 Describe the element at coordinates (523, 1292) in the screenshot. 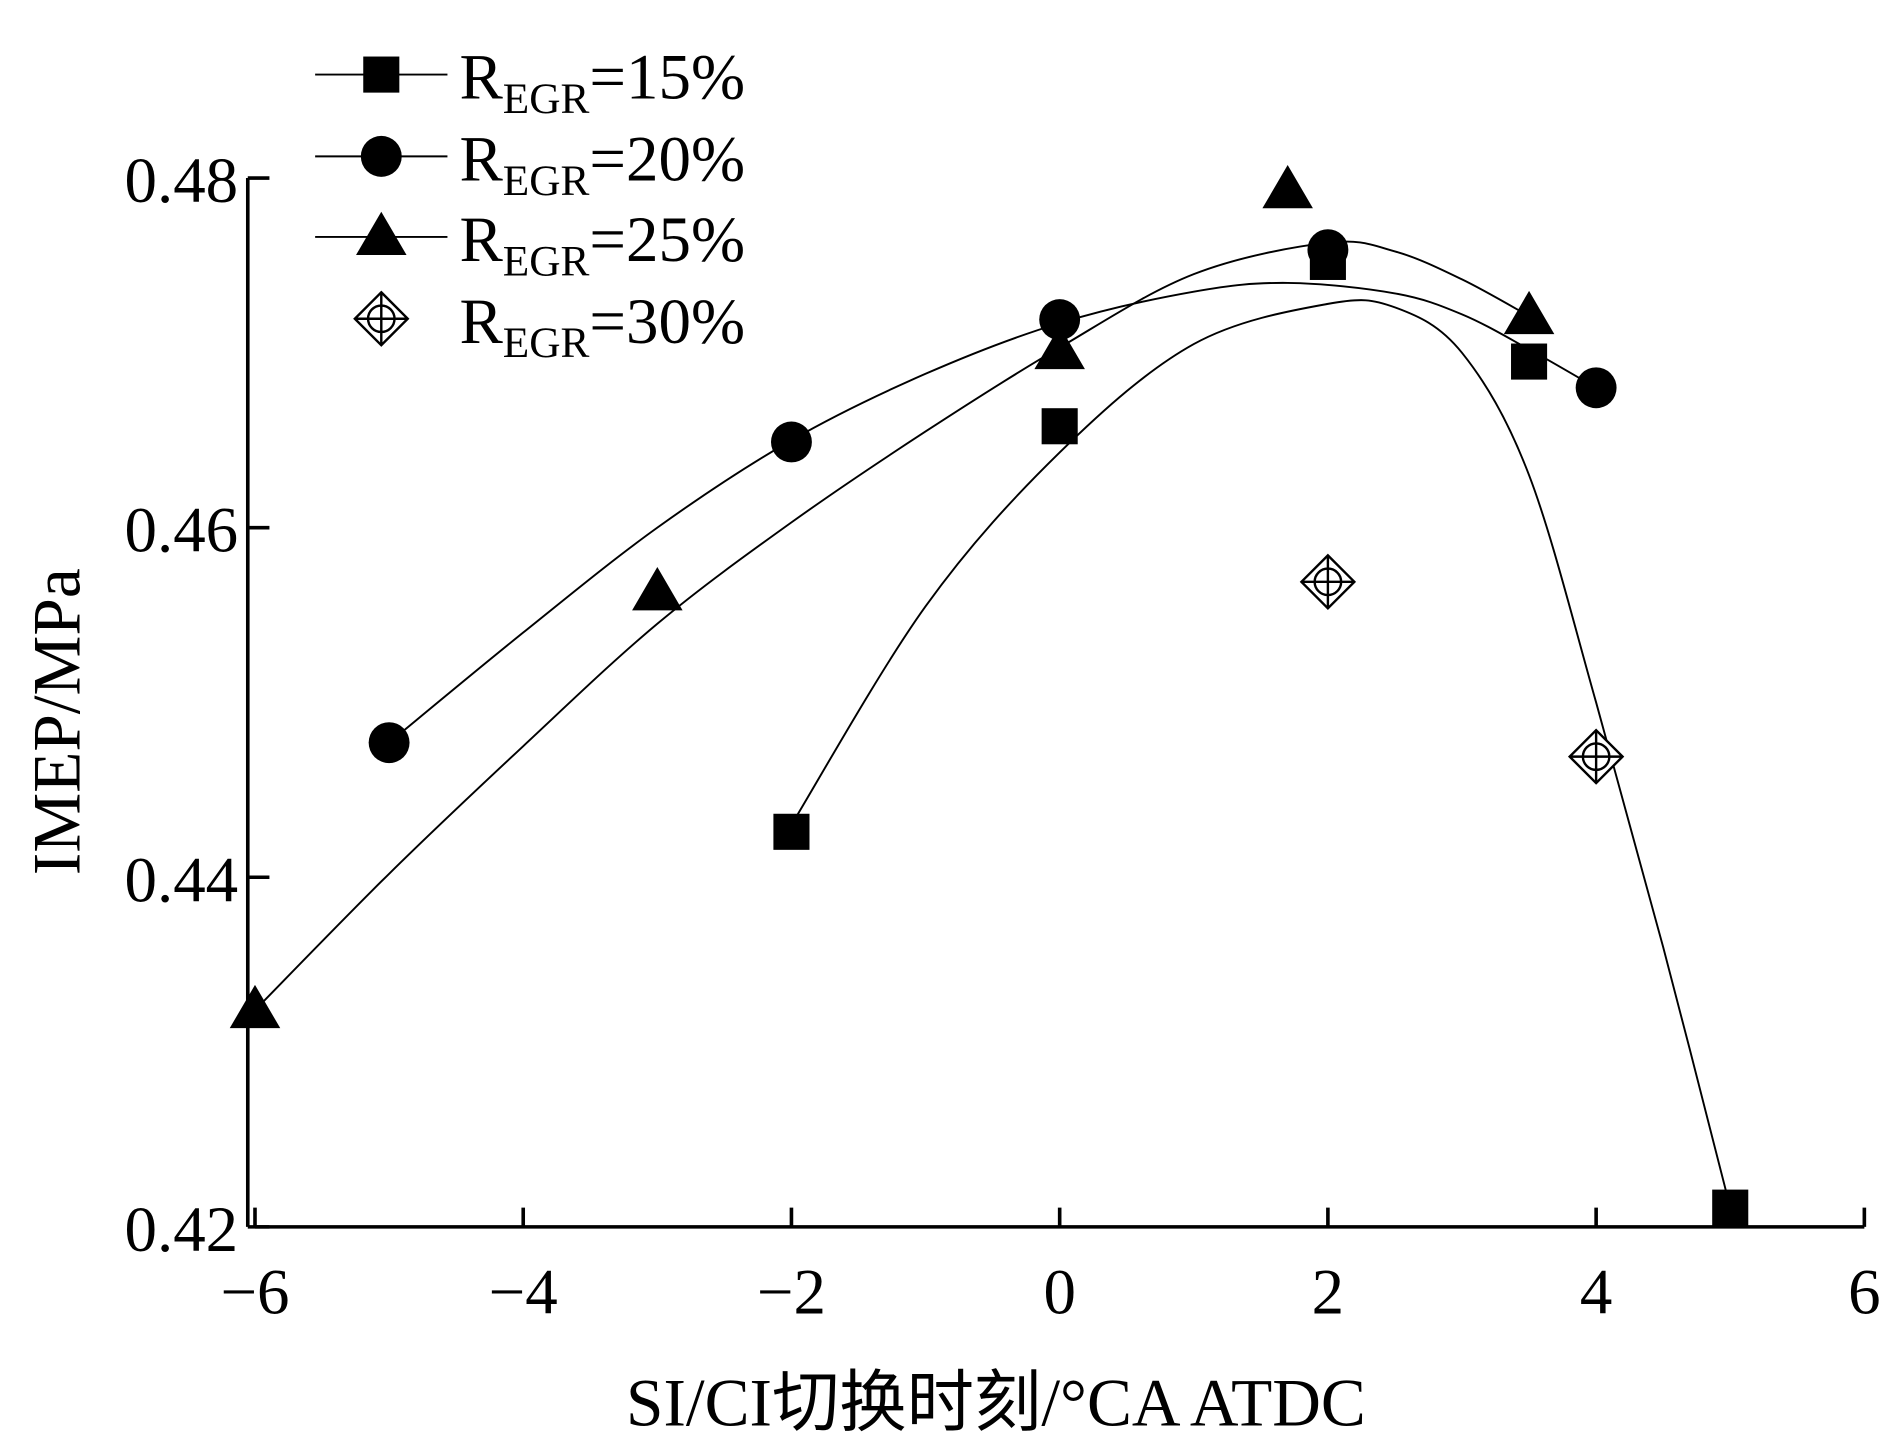

I see `x-tick-label: −4` at that location.